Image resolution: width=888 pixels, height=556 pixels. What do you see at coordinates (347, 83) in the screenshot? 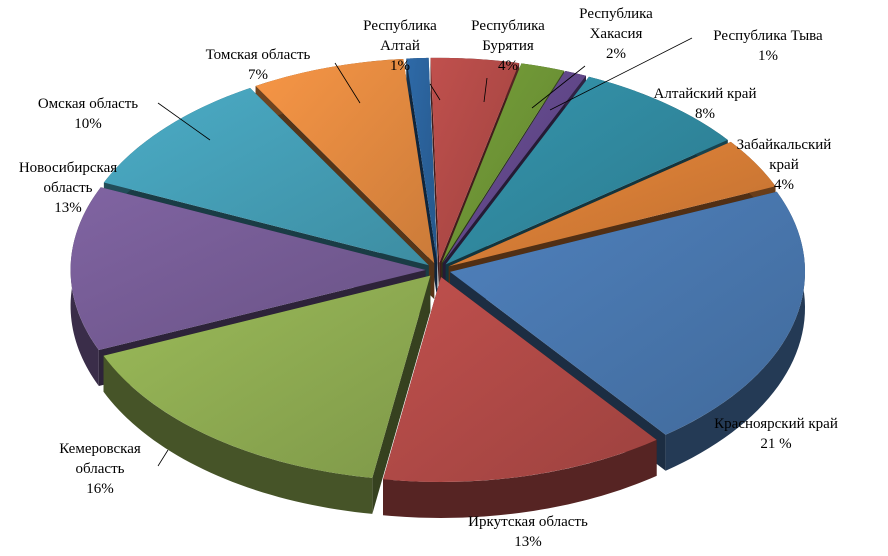
I see `leader-line-томская-область` at bounding box center [347, 83].